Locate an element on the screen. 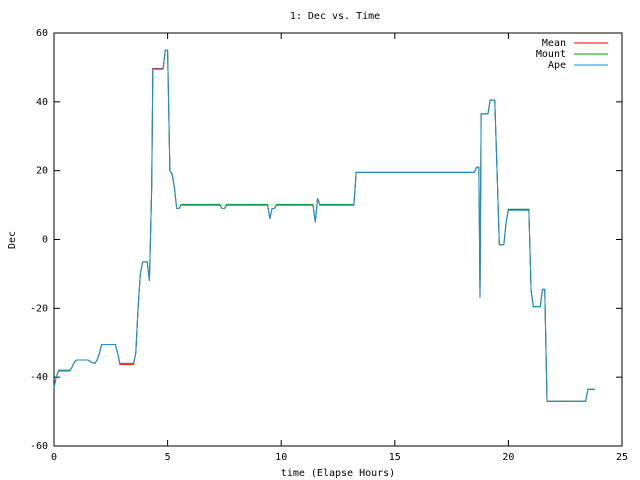 The height and width of the screenshot is (480, 640). x-tick-label: 20 is located at coordinates (508, 457).